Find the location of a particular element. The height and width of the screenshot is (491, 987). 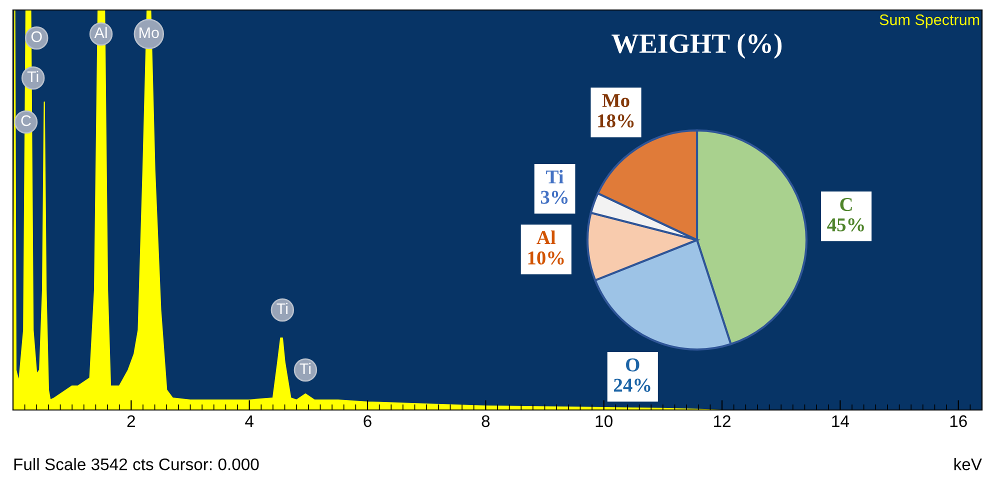

data-label: 10% is located at coordinates (546, 258).